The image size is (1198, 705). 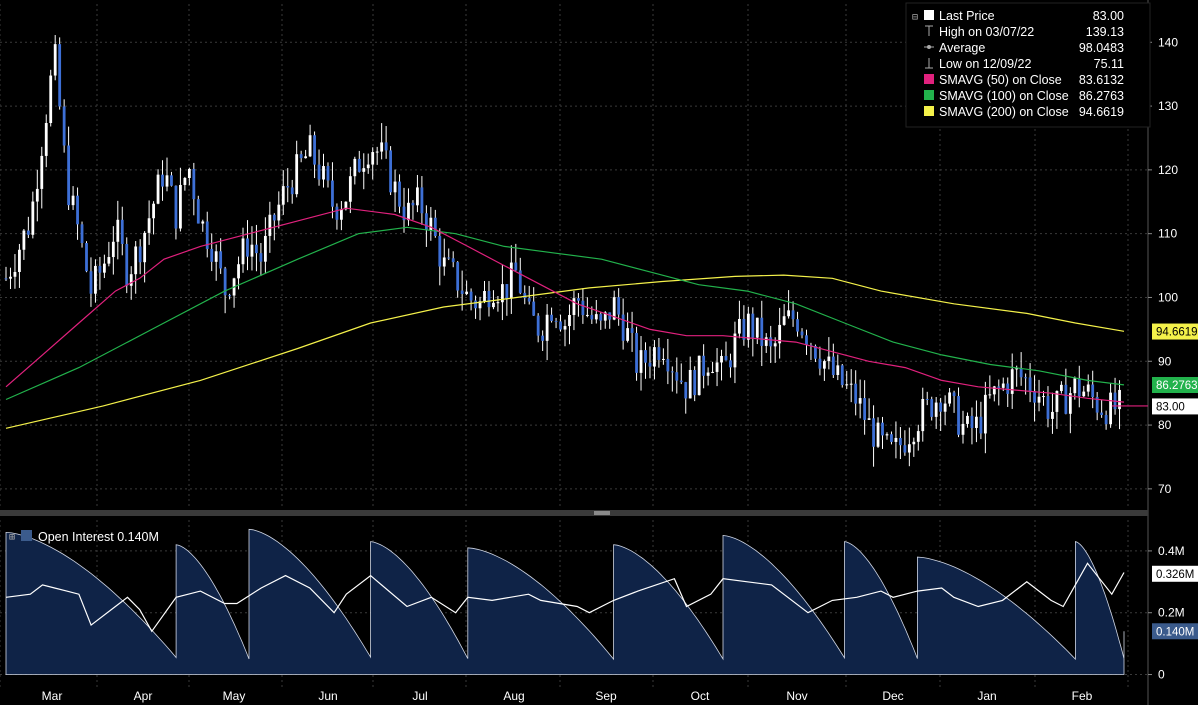 I want to click on panel-divider, so click(x=574, y=513).